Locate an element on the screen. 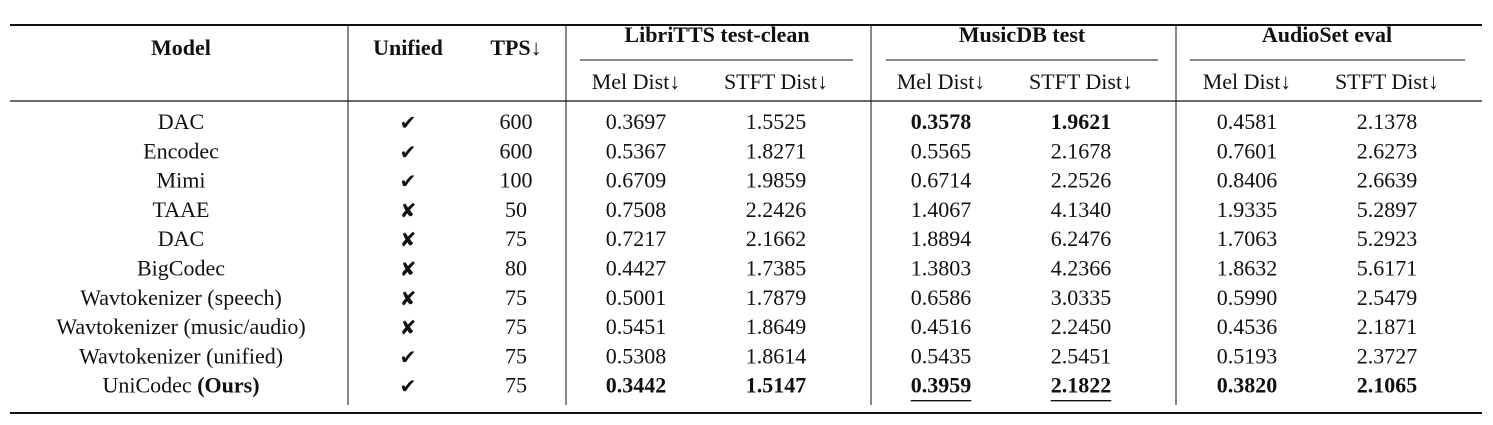 The height and width of the screenshot is (425, 1493). metric-value: 1.8271 is located at coordinates (776, 150).